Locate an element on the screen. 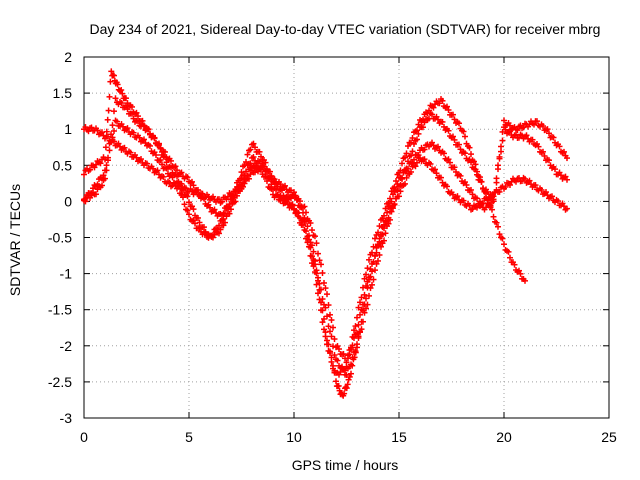 This screenshot has height=480, width=640. y-tick-label: 0.5 is located at coordinates (63, 165).